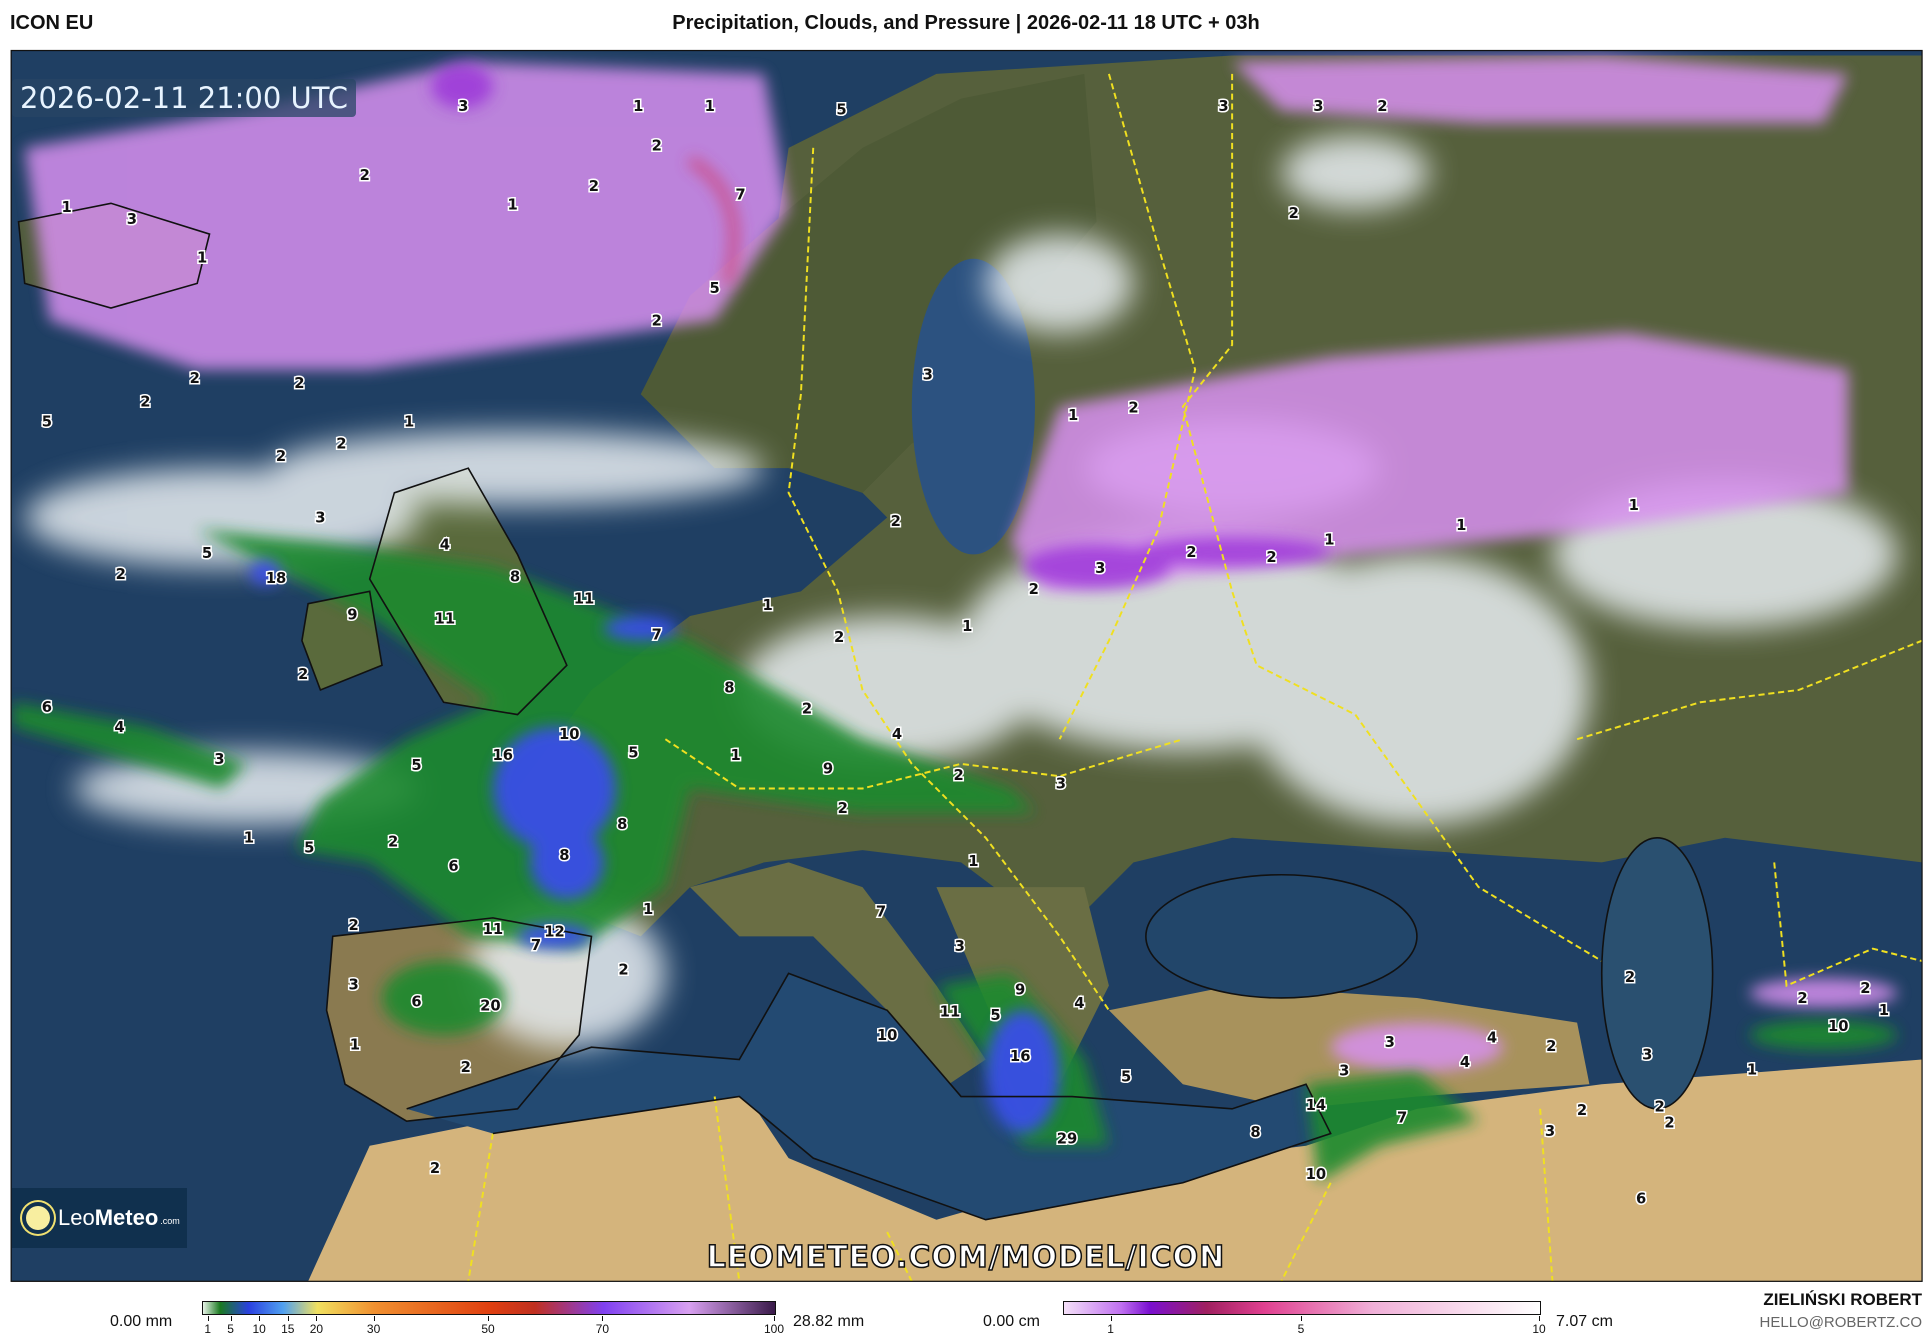 This screenshot has height=1338, width=1932. Describe the element at coordinates (1842, 1299) in the screenshot. I see `author-name: ZIELIŃSKI ROBERT` at that location.